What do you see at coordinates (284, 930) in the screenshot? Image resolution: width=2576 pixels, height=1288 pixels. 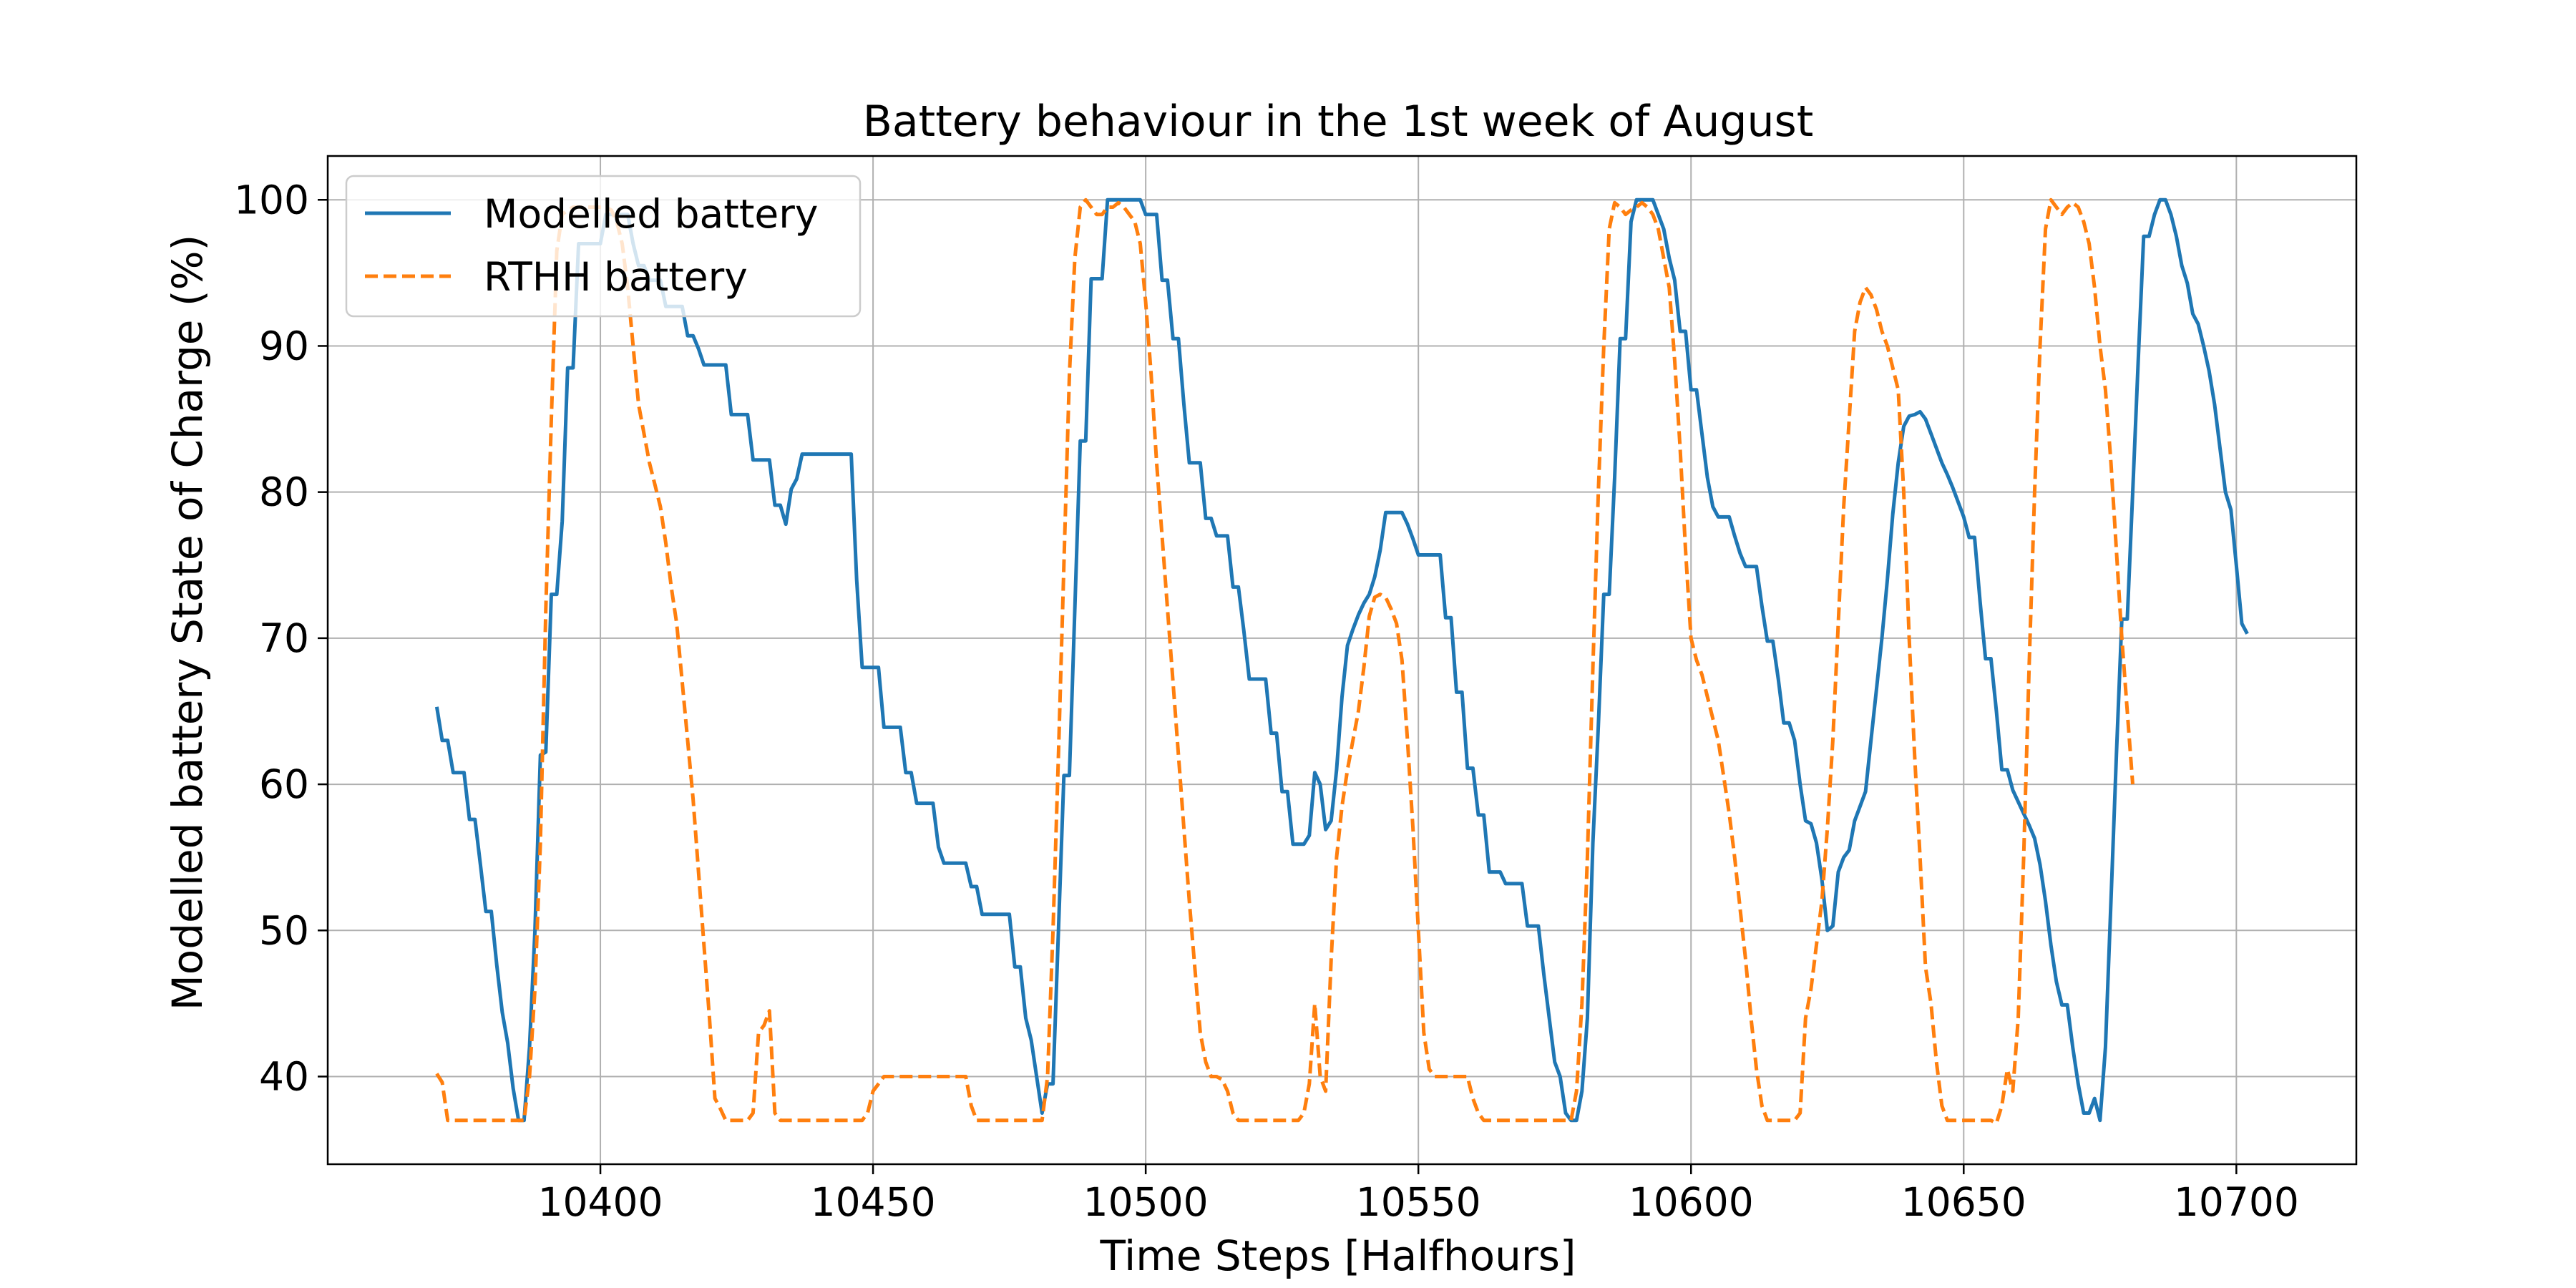 I see `y-tick-label: 50` at bounding box center [284, 930].